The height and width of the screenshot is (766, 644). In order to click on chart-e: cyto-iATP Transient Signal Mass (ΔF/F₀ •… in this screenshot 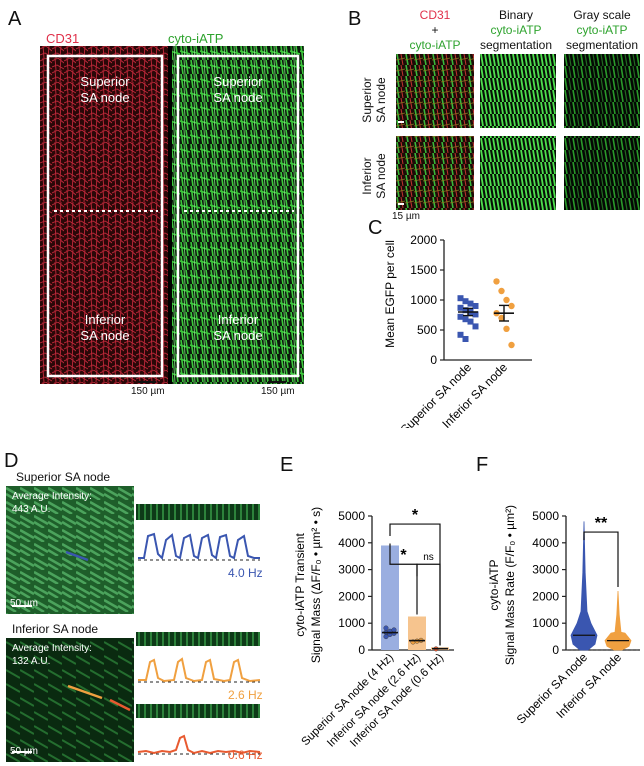, I will do `click(373, 628)`.